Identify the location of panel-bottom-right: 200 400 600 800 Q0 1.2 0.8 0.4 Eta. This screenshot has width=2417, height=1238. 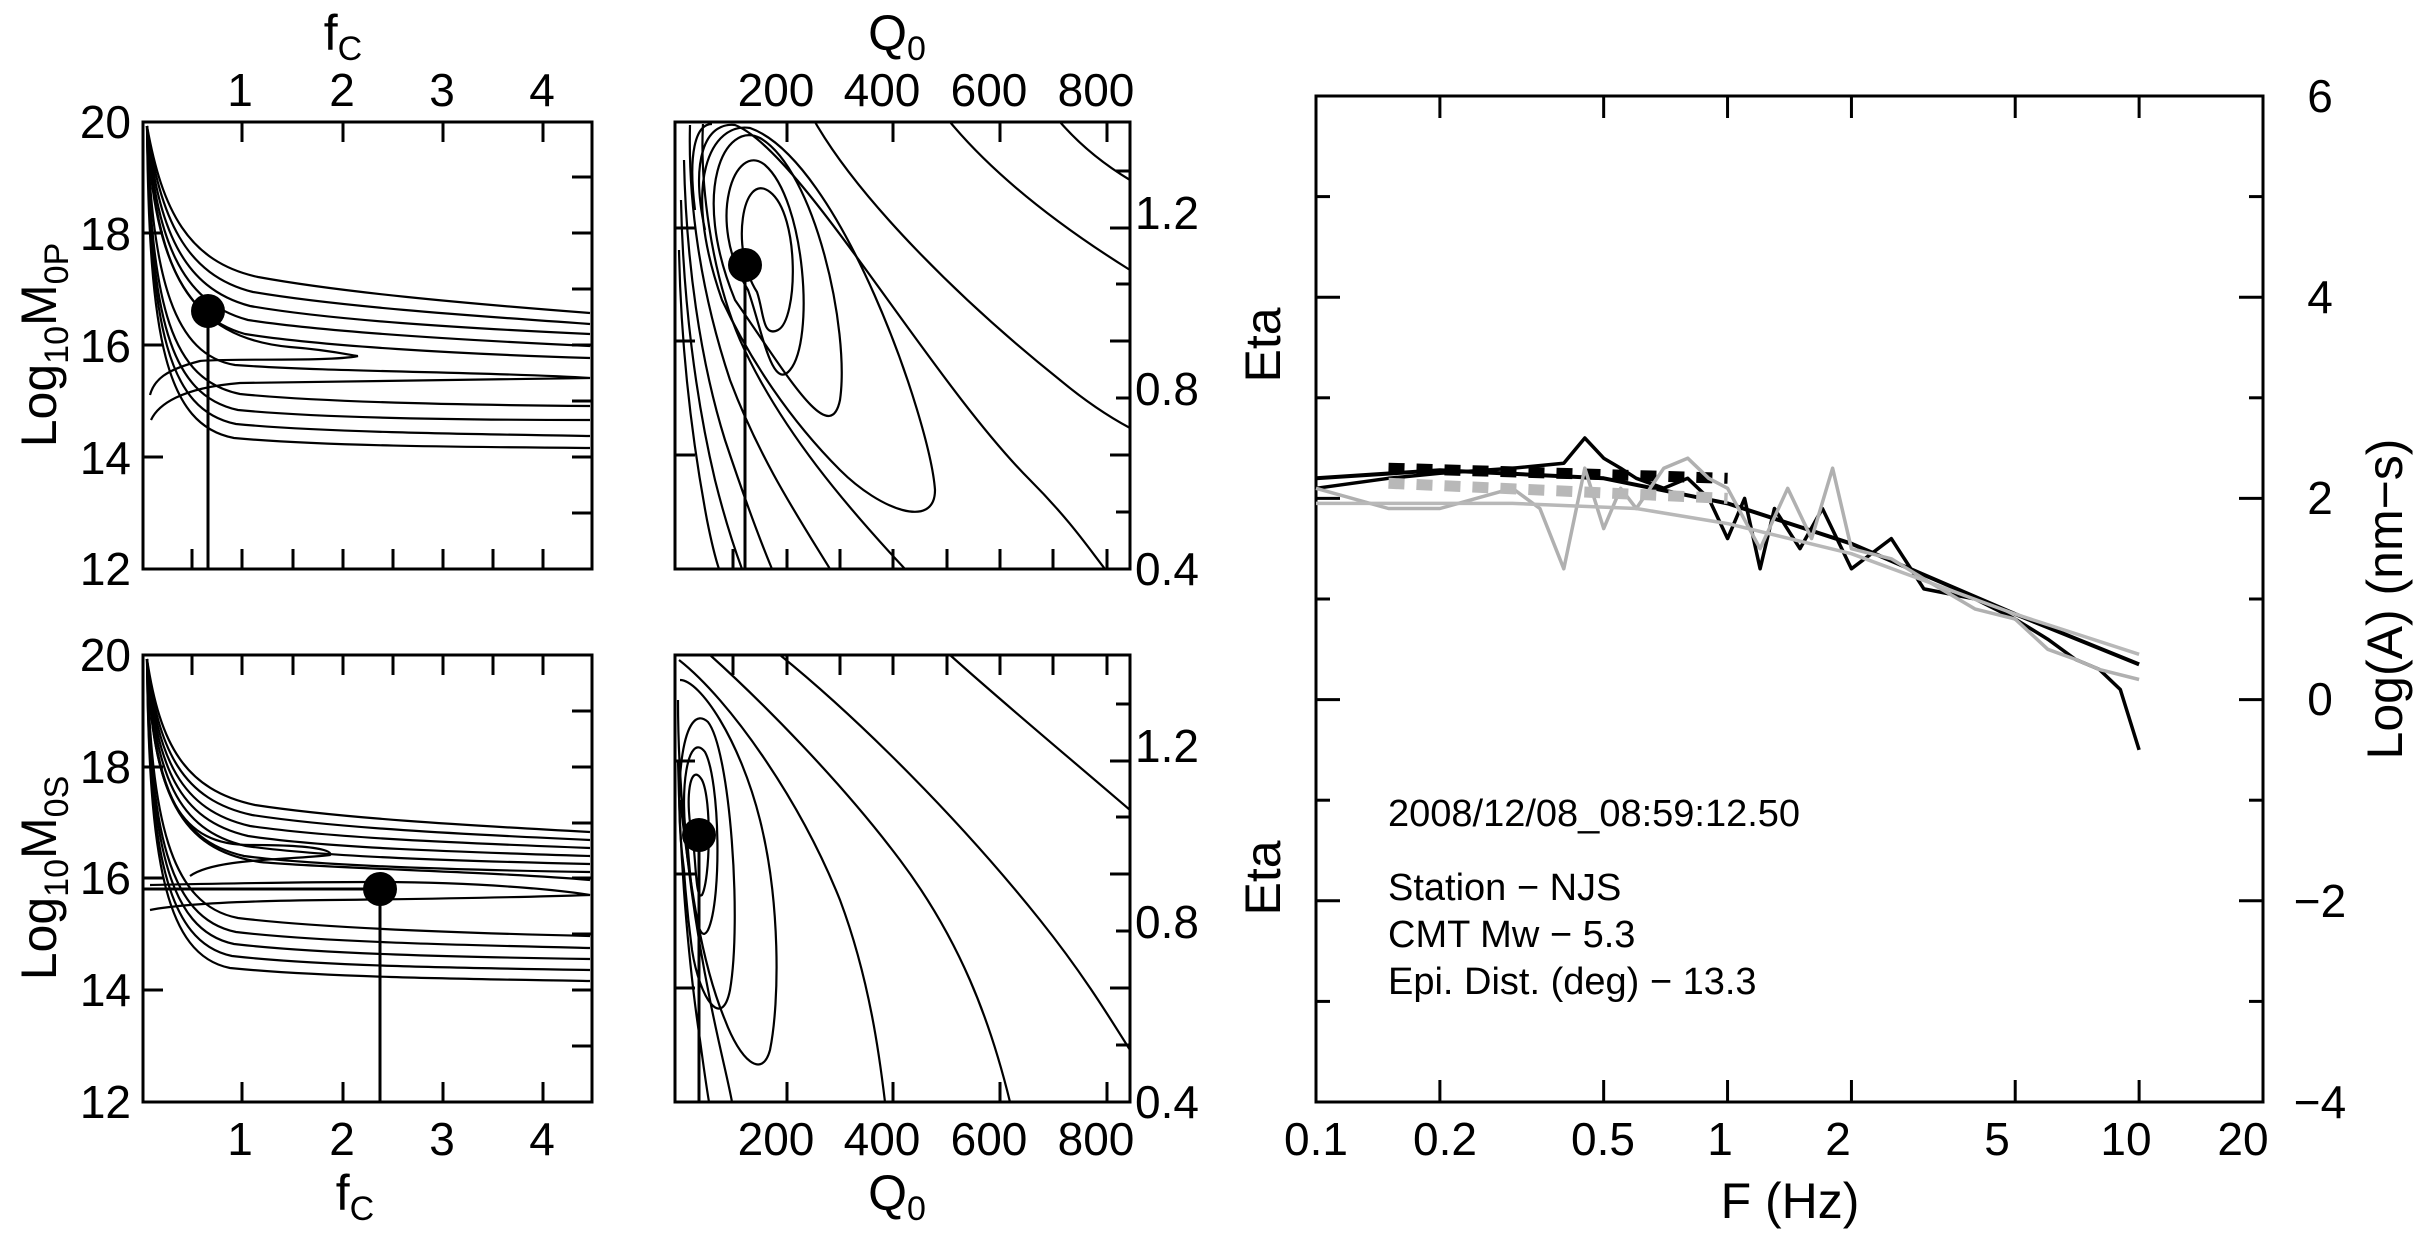
(982, 940).